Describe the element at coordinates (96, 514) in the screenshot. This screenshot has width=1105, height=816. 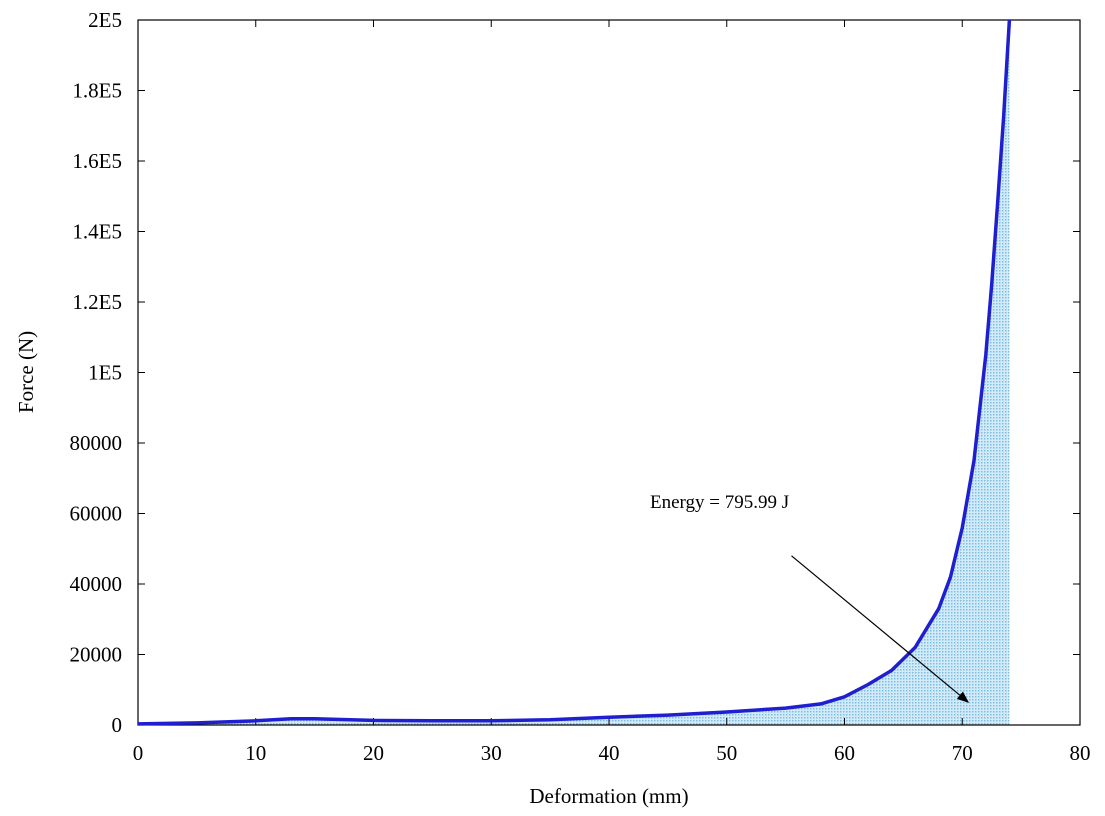
I see `y-tick-label: 60000` at that location.